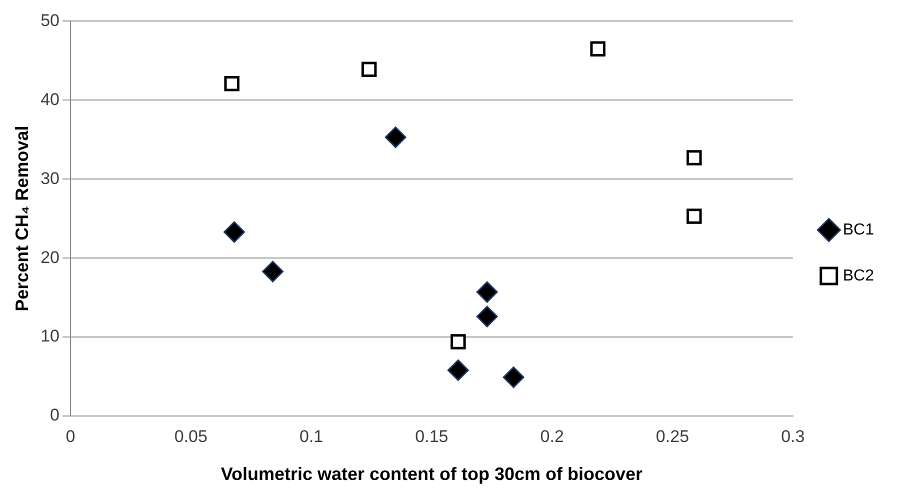  Describe the element at coordinates (311, 436) in the screenshot. I see `x-tick-label: 0.1` at that location.